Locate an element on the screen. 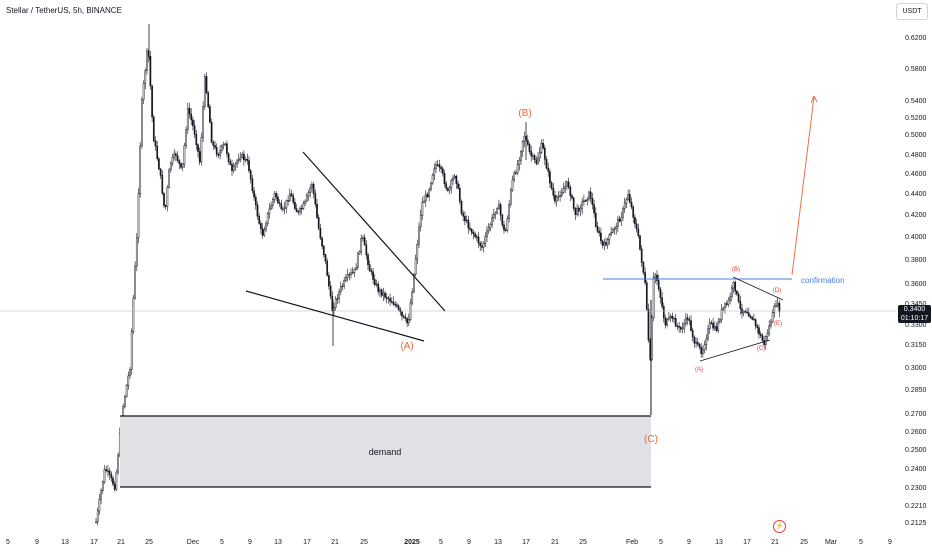 The image size is (932, 555). last-price-value: 0.3400 is located at coordinates (914, 309).